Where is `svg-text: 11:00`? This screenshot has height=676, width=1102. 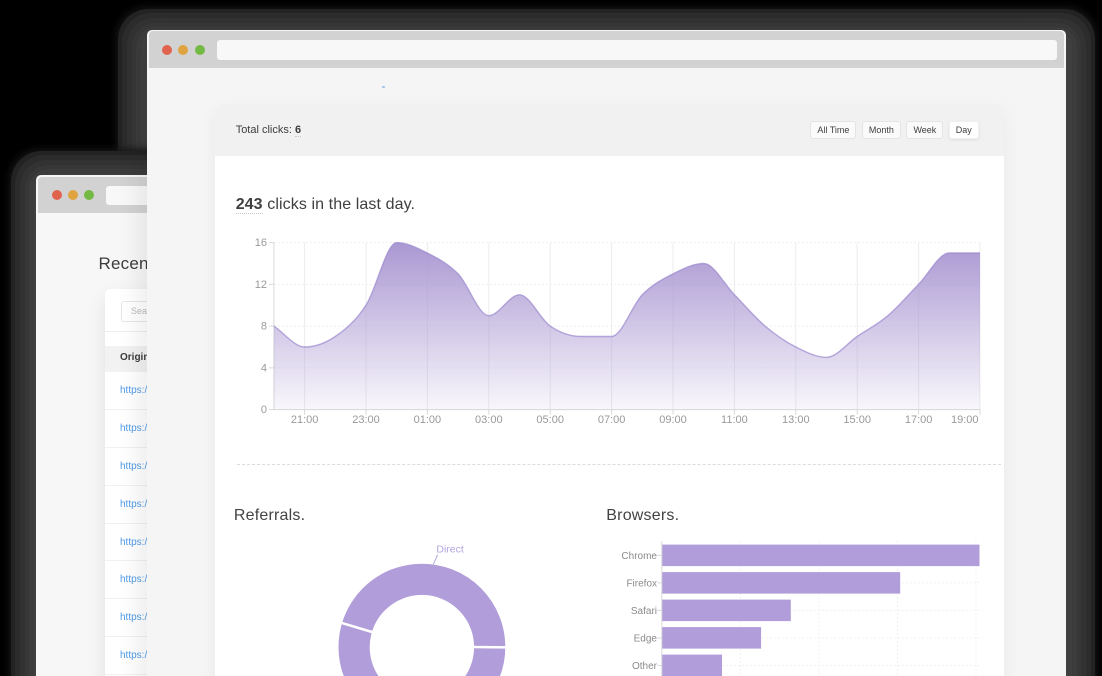 svg-text: 11:00 is located at coordinates (734, 420).